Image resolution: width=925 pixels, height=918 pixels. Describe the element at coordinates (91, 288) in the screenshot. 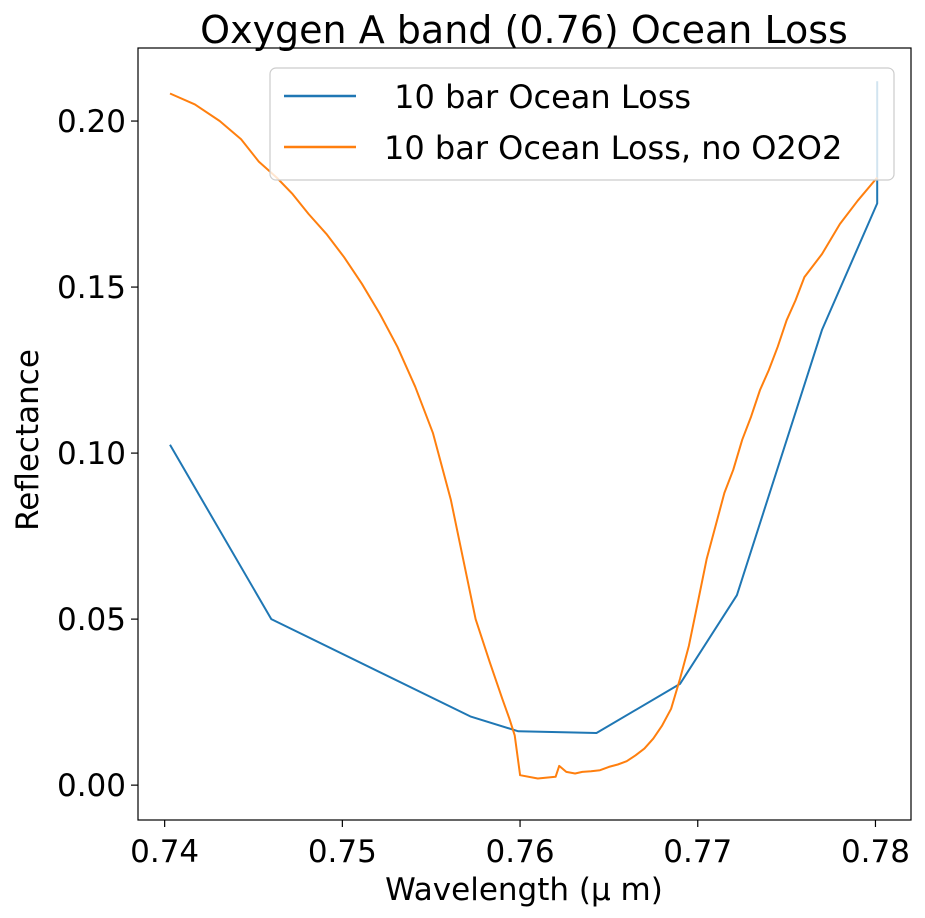

I see `y-tick-label: 0.15` at that location.